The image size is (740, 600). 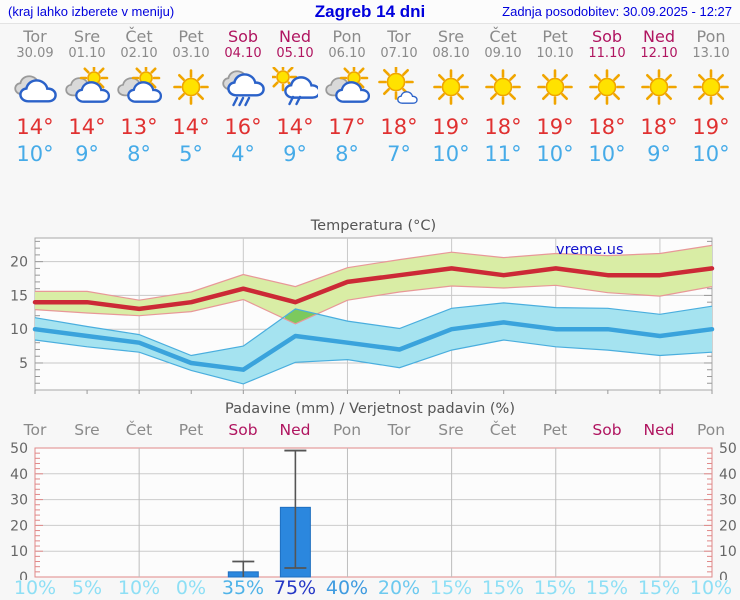 I want to click on day-column-07.10: Tor 07.10 18° 7°, so click(x=399, y=96).